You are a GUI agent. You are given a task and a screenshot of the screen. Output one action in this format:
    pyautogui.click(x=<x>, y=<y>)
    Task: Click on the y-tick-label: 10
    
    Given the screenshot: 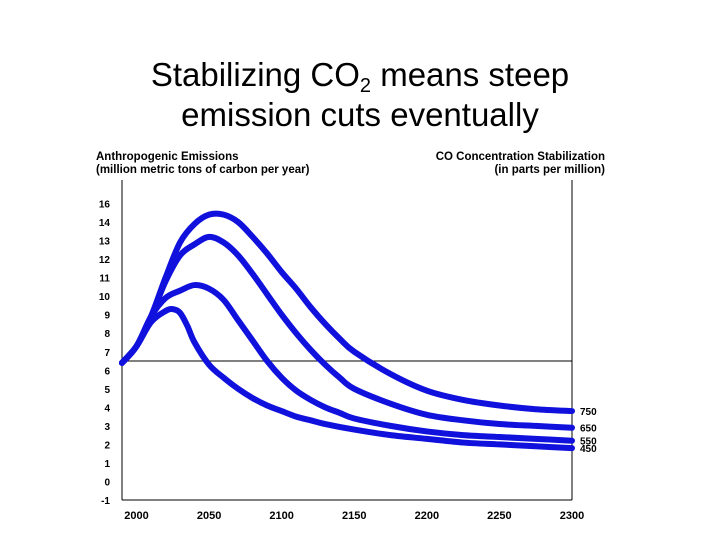 What is the action you would take?
    pyautogui.click(x=105, y=297)
    